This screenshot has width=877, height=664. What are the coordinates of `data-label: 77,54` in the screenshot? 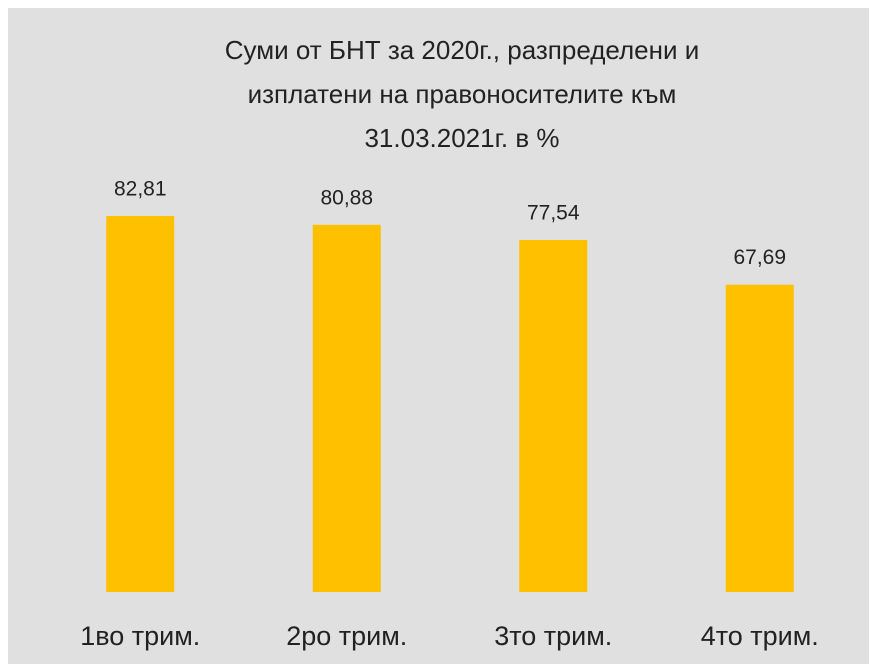 It's located at (553, 213).